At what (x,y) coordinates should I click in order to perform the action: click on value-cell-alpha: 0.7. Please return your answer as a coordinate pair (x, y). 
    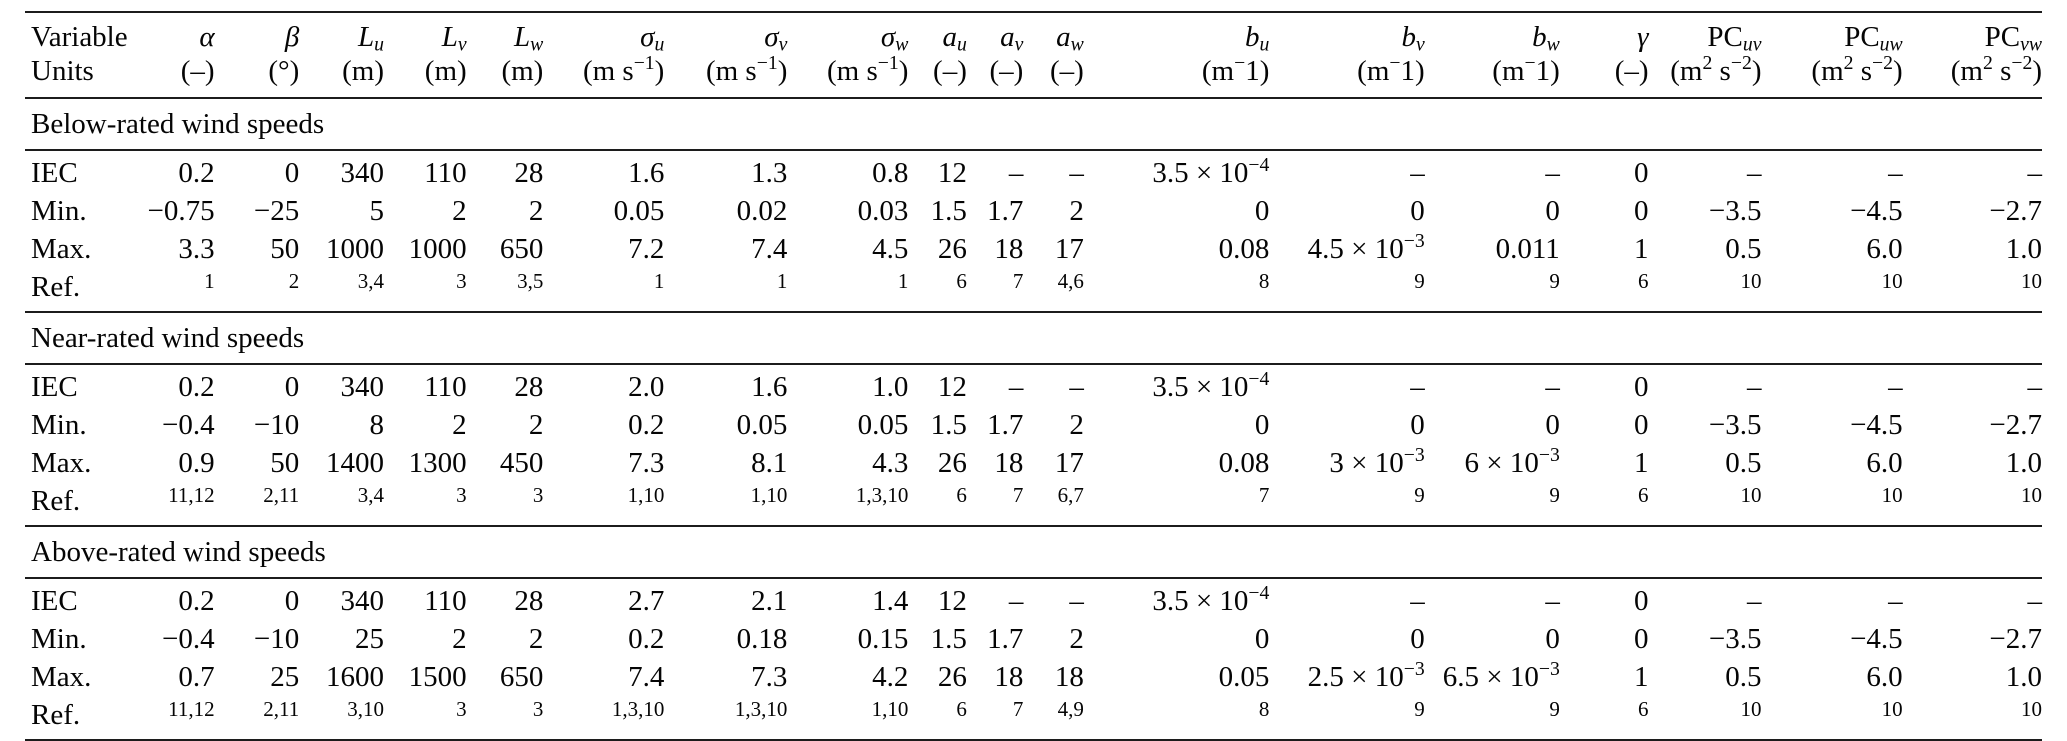
    Looking at the image, I should click on (165, 677).